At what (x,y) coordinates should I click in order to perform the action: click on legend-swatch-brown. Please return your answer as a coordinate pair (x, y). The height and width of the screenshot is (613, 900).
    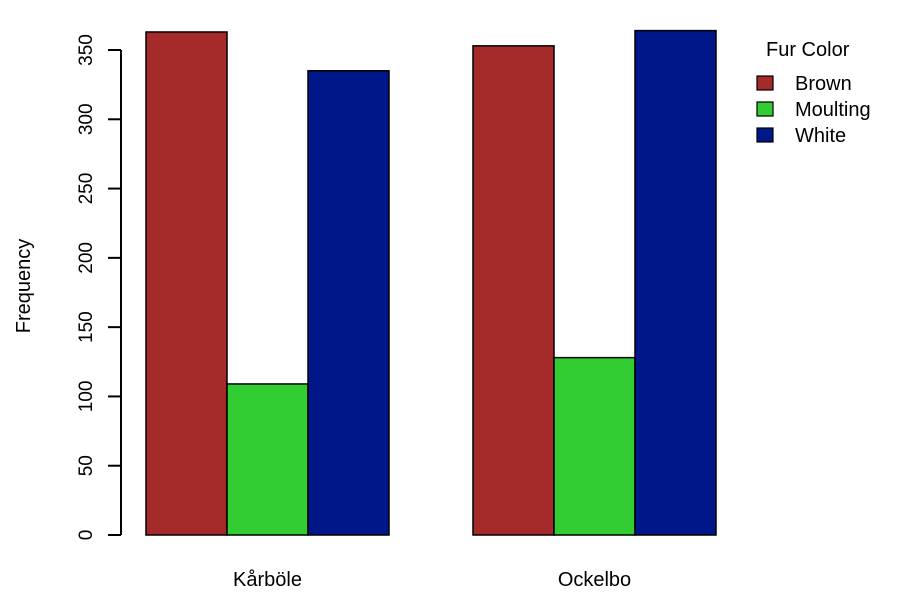
    Looking at the image, I should click on (765, 83).